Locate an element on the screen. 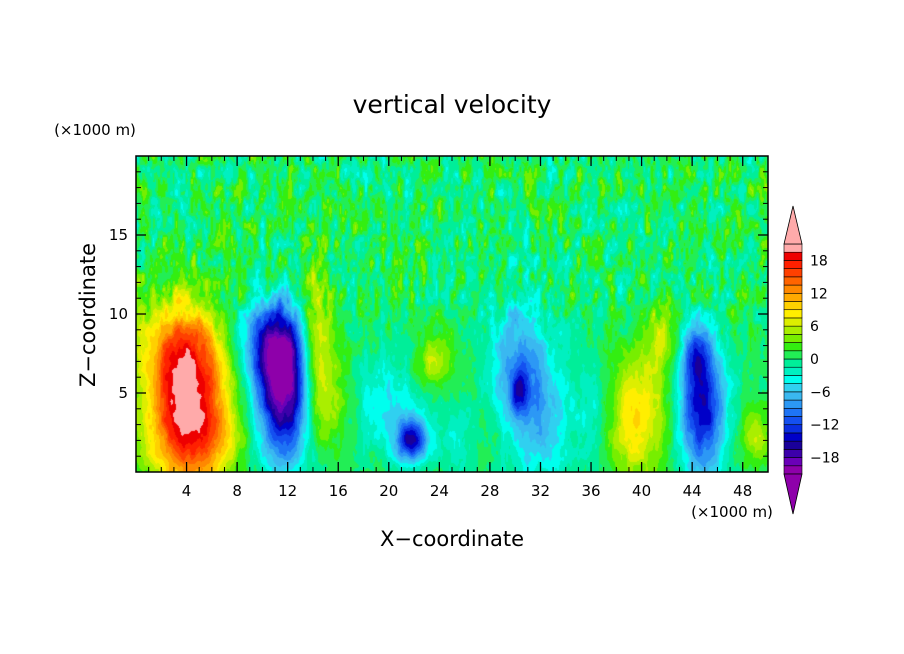  x-tick-label: 44 is located at coordinates (692, 491).